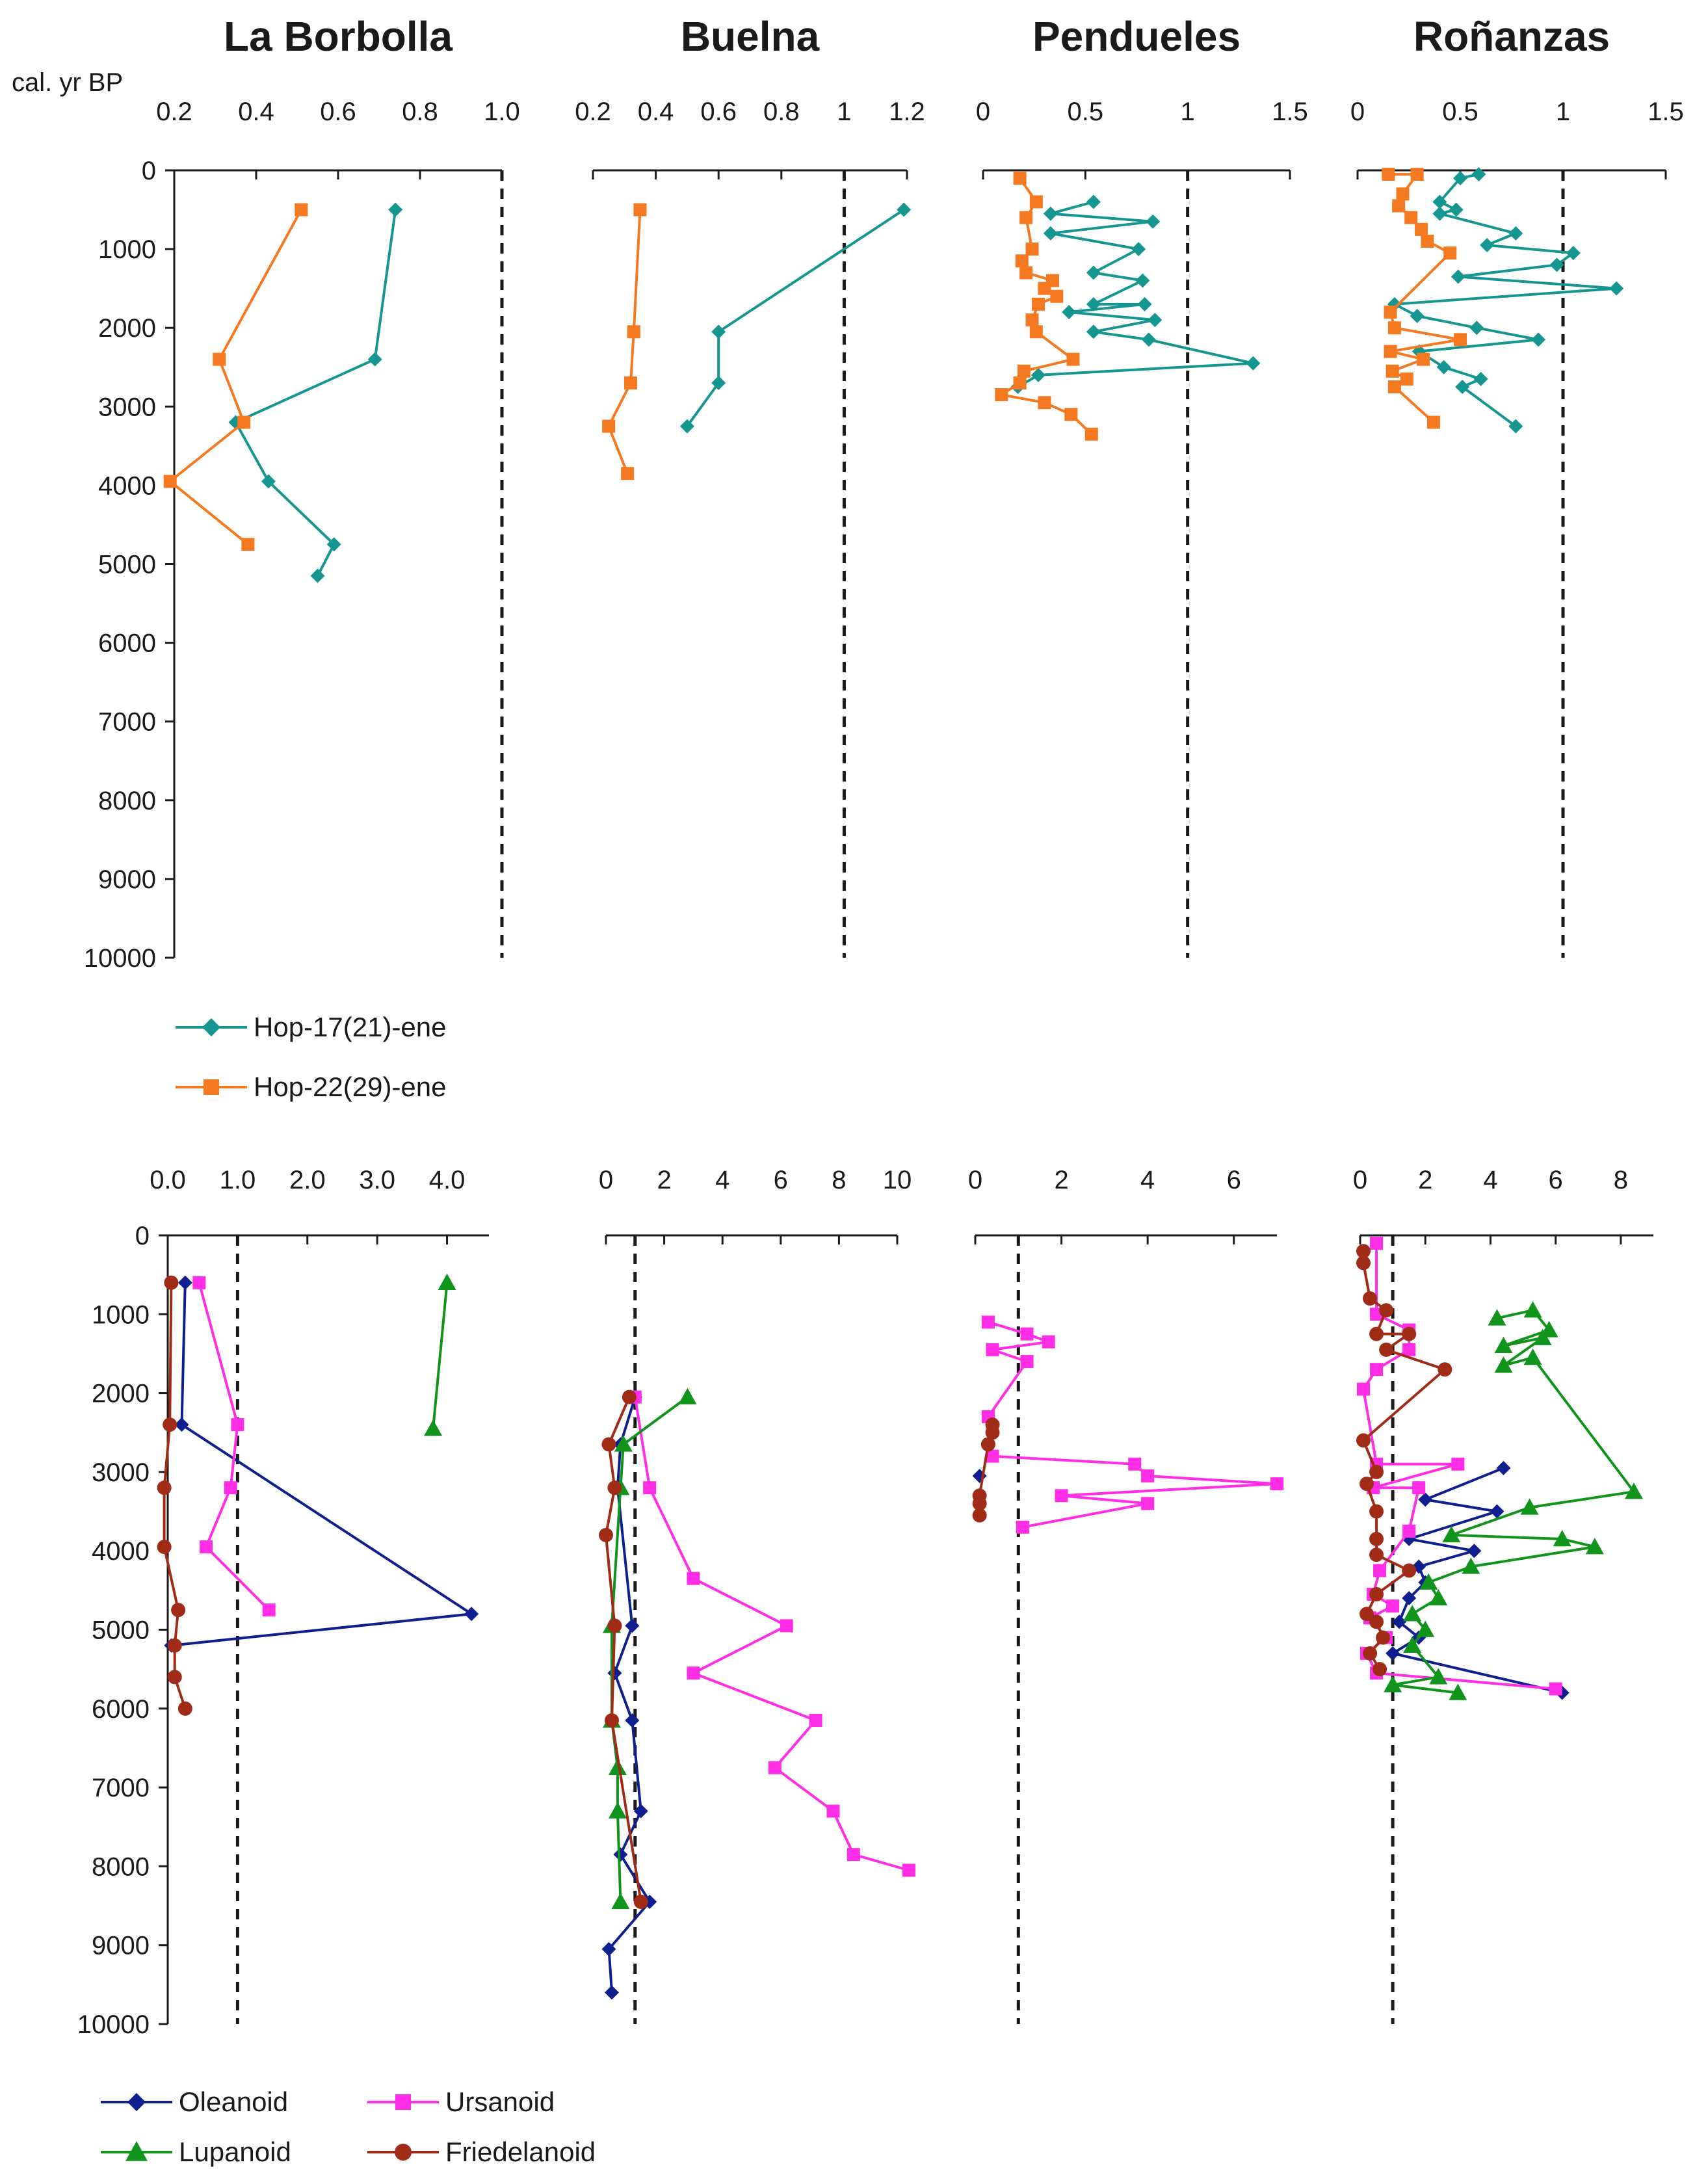 The image size is (1695, 2184). What do you see at coordinates (1621, 1180) in the screenshot?
I see `x-tick-label: 8` at bounding box center [1621, 1180].